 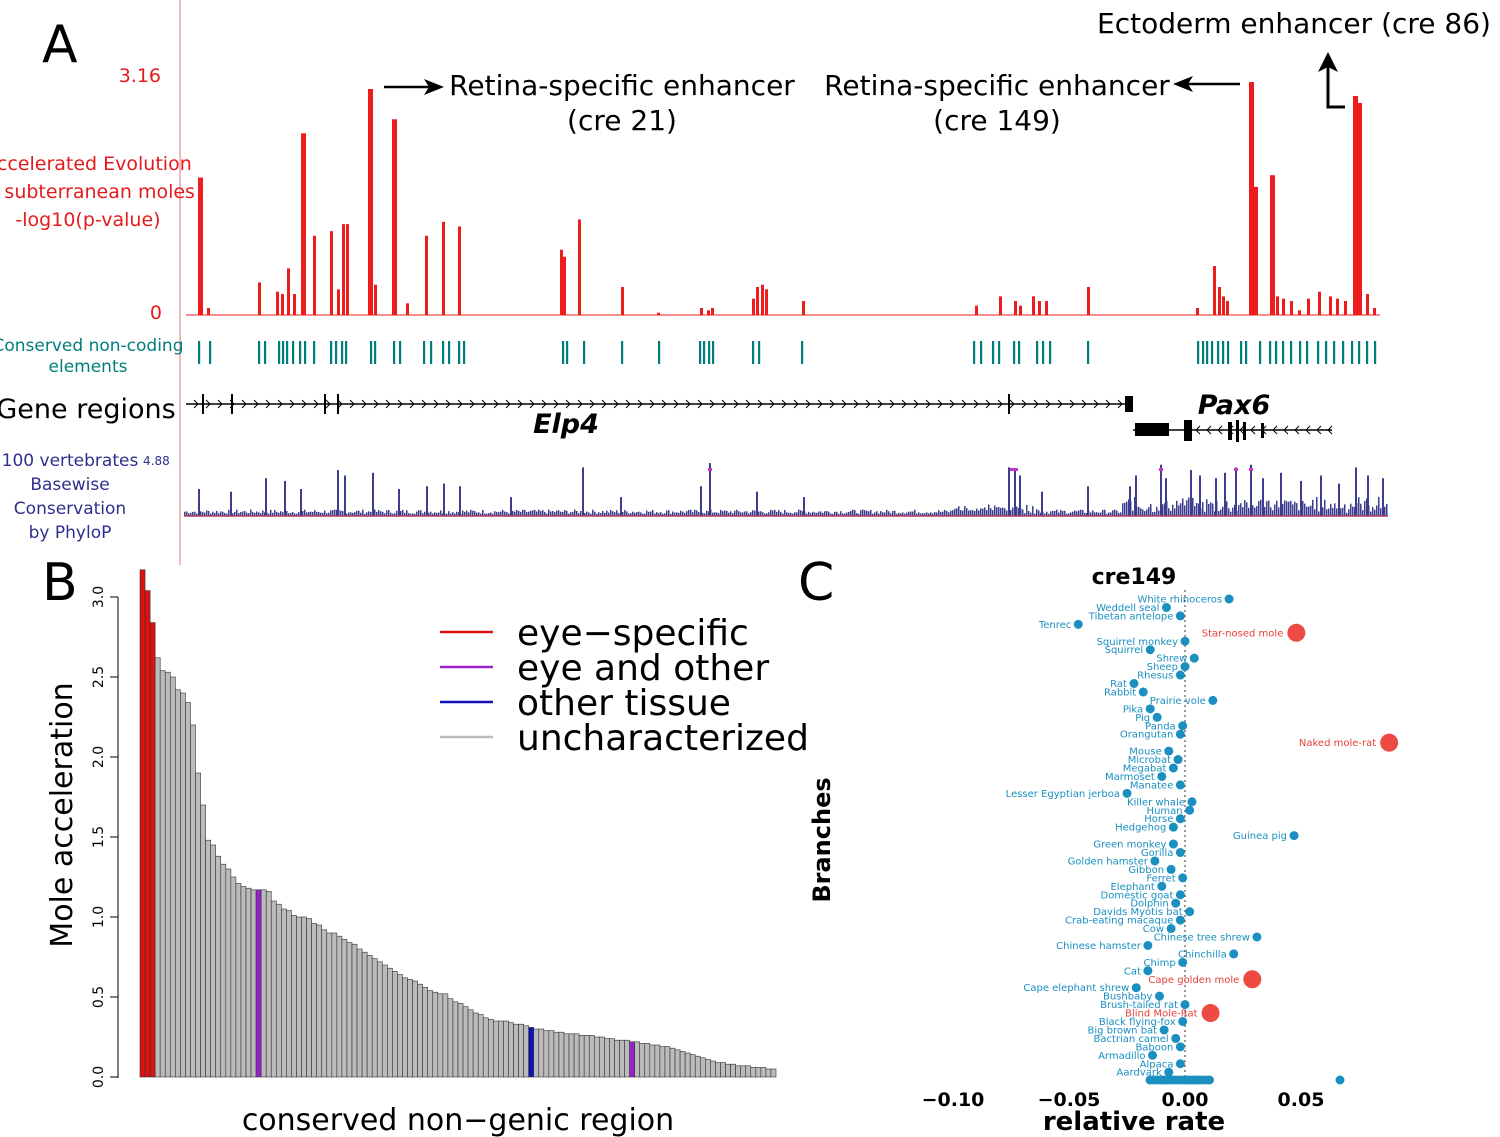 What do you see at coordinates (1260, 836) in the screenshot?
I see `c-point-label: Guinea pig` at bounding box center [1260, 836].